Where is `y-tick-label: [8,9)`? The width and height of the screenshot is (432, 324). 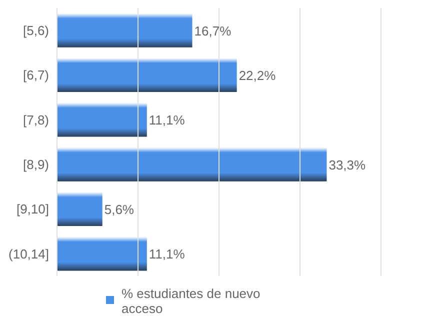 y-tick-label: [8,9) is located at coordinates (35, 164).